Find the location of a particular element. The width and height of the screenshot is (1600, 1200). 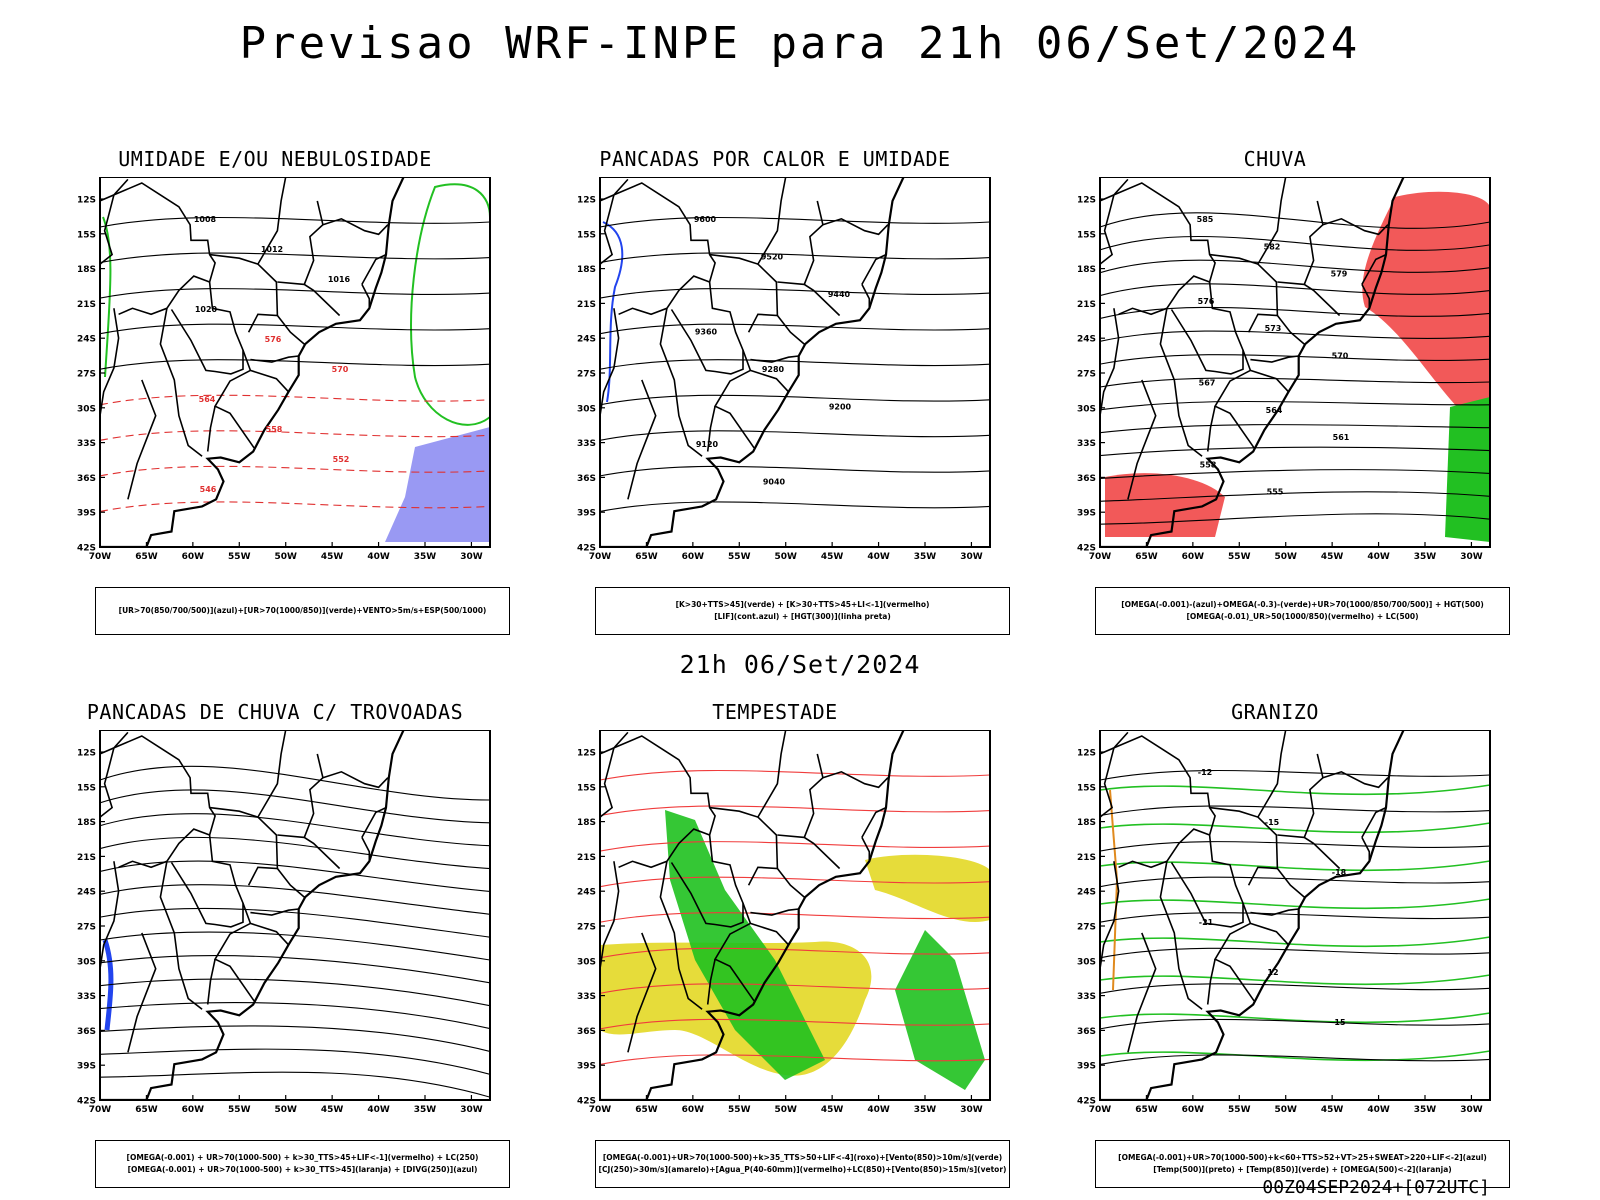

map-frame is located at coordinates (1295, 915).